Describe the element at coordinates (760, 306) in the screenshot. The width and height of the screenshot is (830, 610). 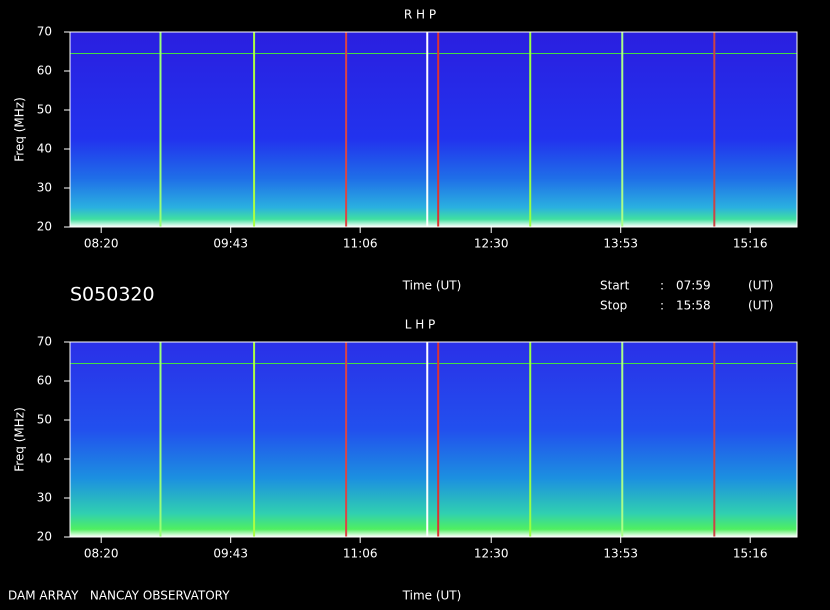
I see `stop-unit: (UT)` at that location.